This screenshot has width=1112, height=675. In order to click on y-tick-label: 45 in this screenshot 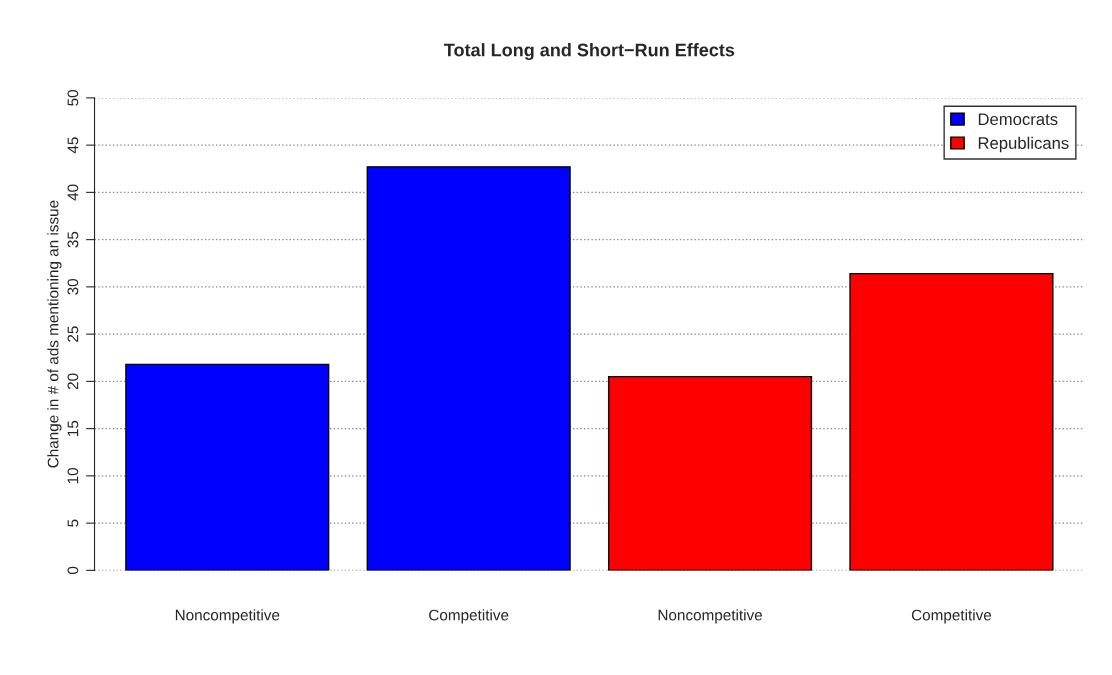, I will do `click(73, 145)`.